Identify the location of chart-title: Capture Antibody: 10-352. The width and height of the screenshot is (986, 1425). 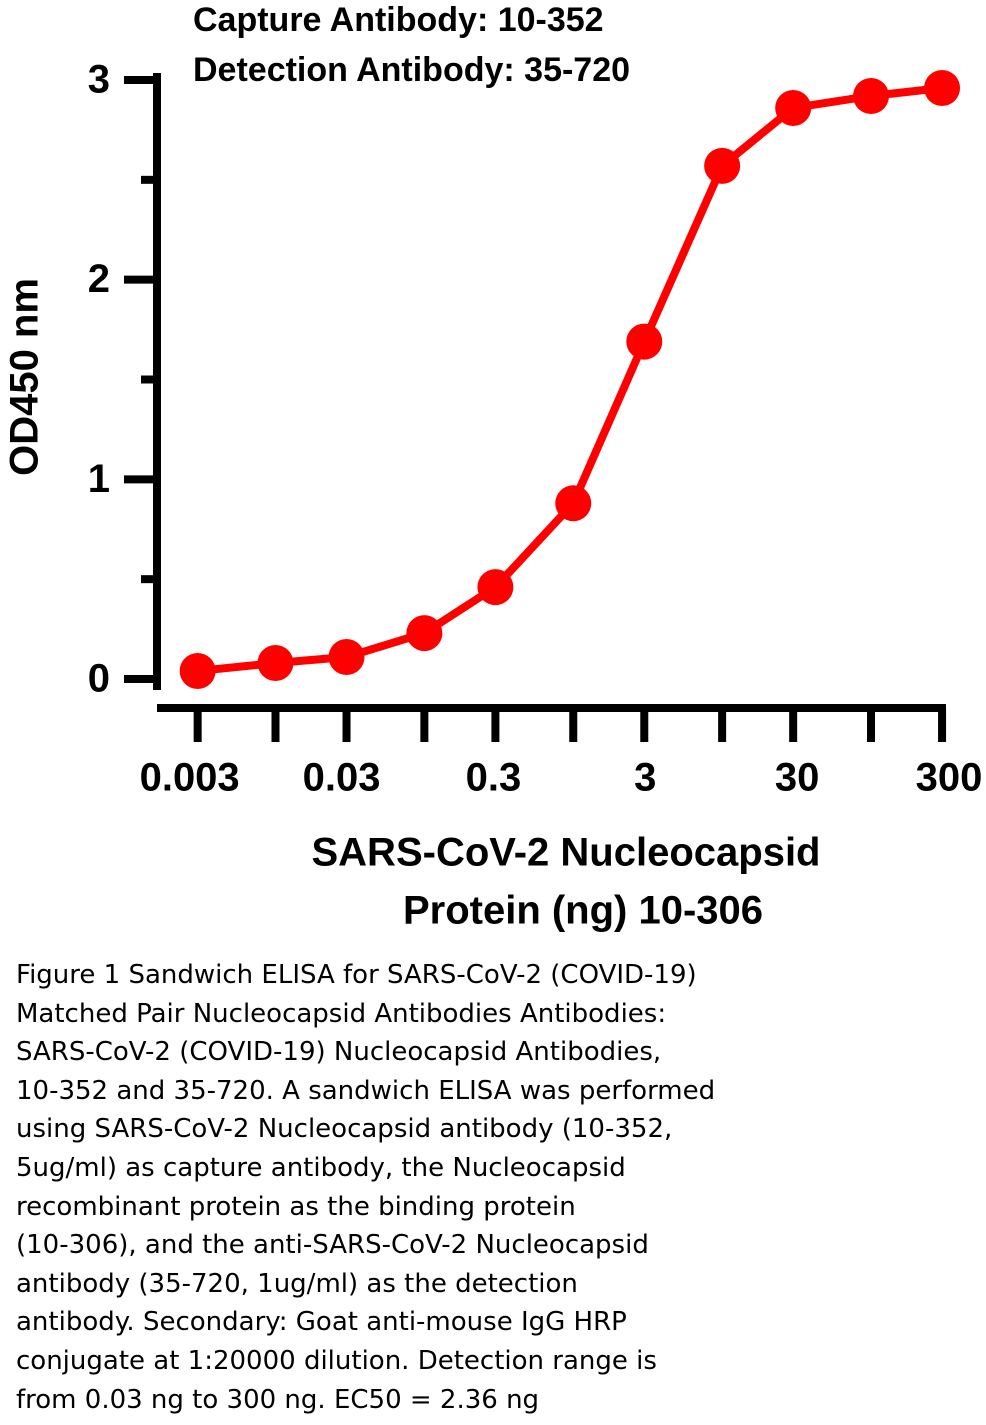
(398, 20).